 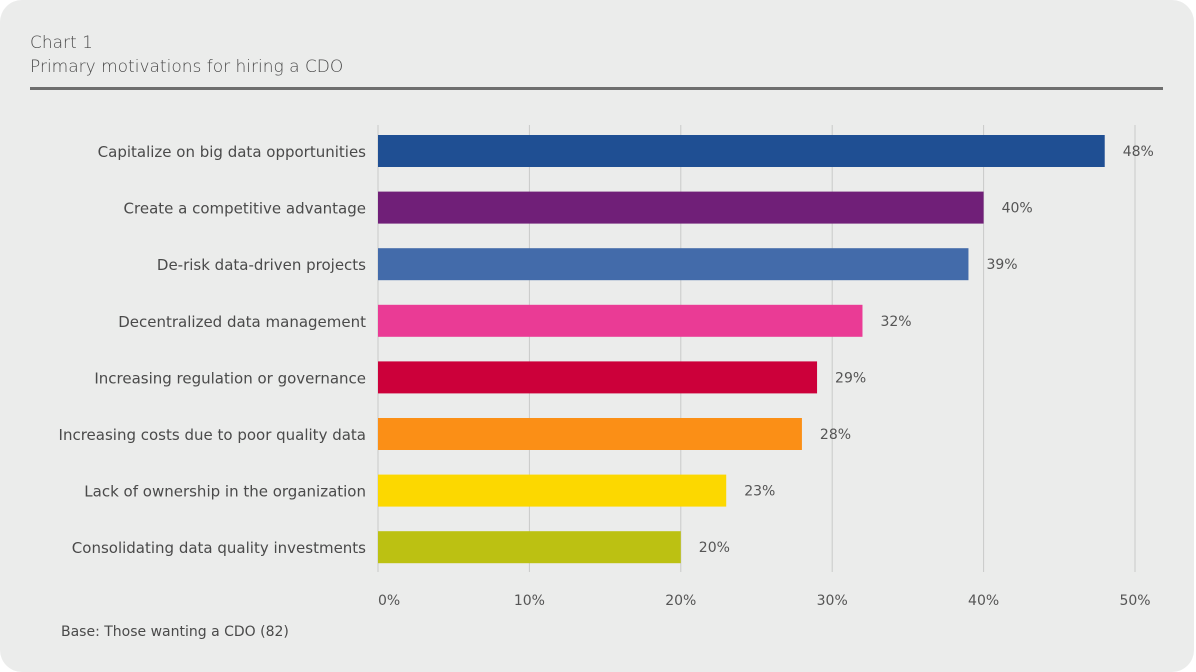 What do you see at coordinates (1134, 601) in the screenshot?
I see `x-tick-label: 50%` at bounding box center [1134, 601].